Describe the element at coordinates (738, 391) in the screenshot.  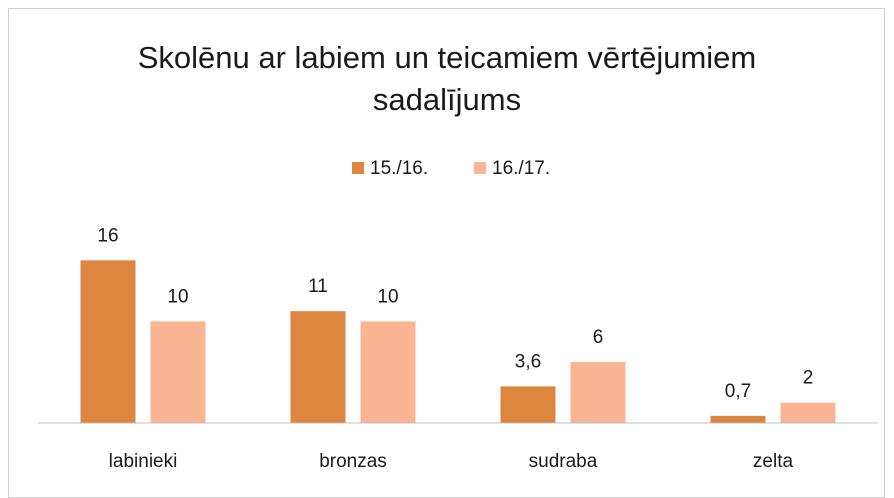
I see `data-label: 0,7` at that location.